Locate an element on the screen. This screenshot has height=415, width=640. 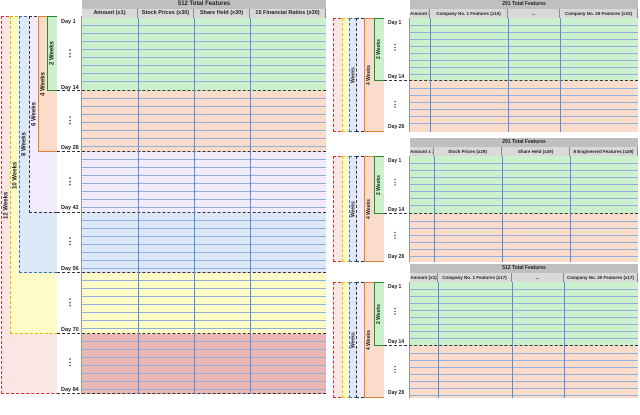
day-label-strip is located at coordinates (69, 205).